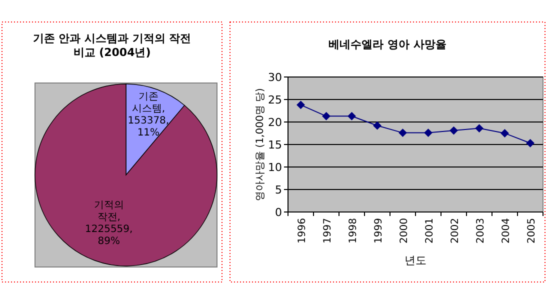 The height and width of the screenshot is (285, 550). I want to click on x-tick-label: 2000, so click(404, 231).